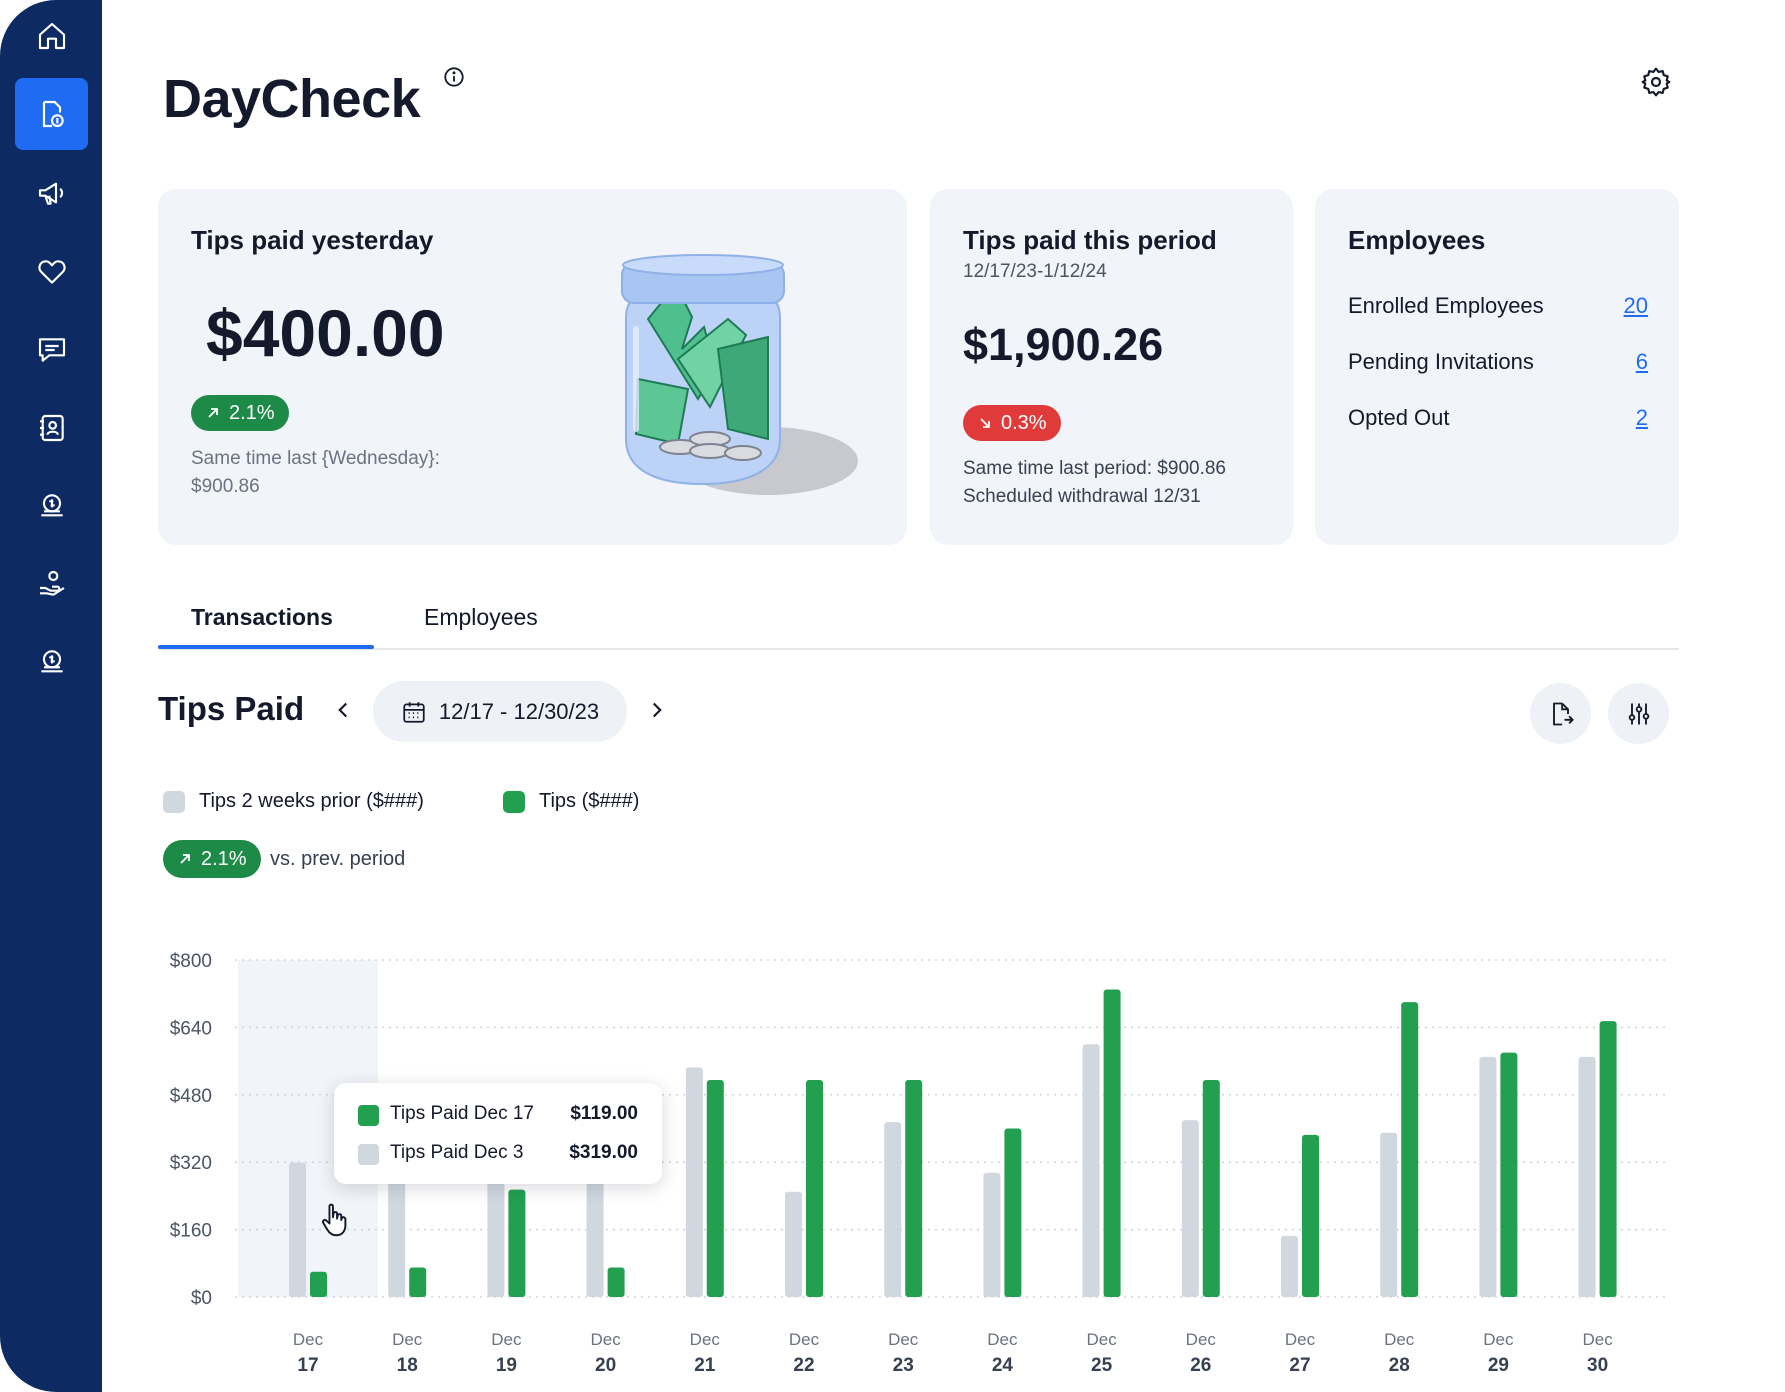  Describe the element at coordinates (481, 617) in the screenshot. I see `tab-employees: Employees` at that location.